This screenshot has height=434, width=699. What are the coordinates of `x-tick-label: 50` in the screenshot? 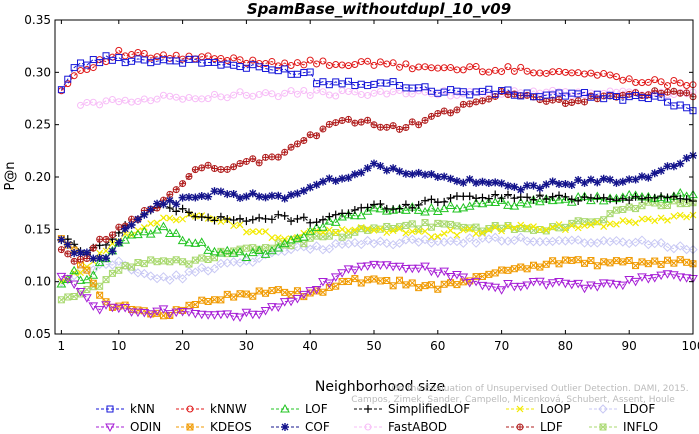 It's located at (373, 346).